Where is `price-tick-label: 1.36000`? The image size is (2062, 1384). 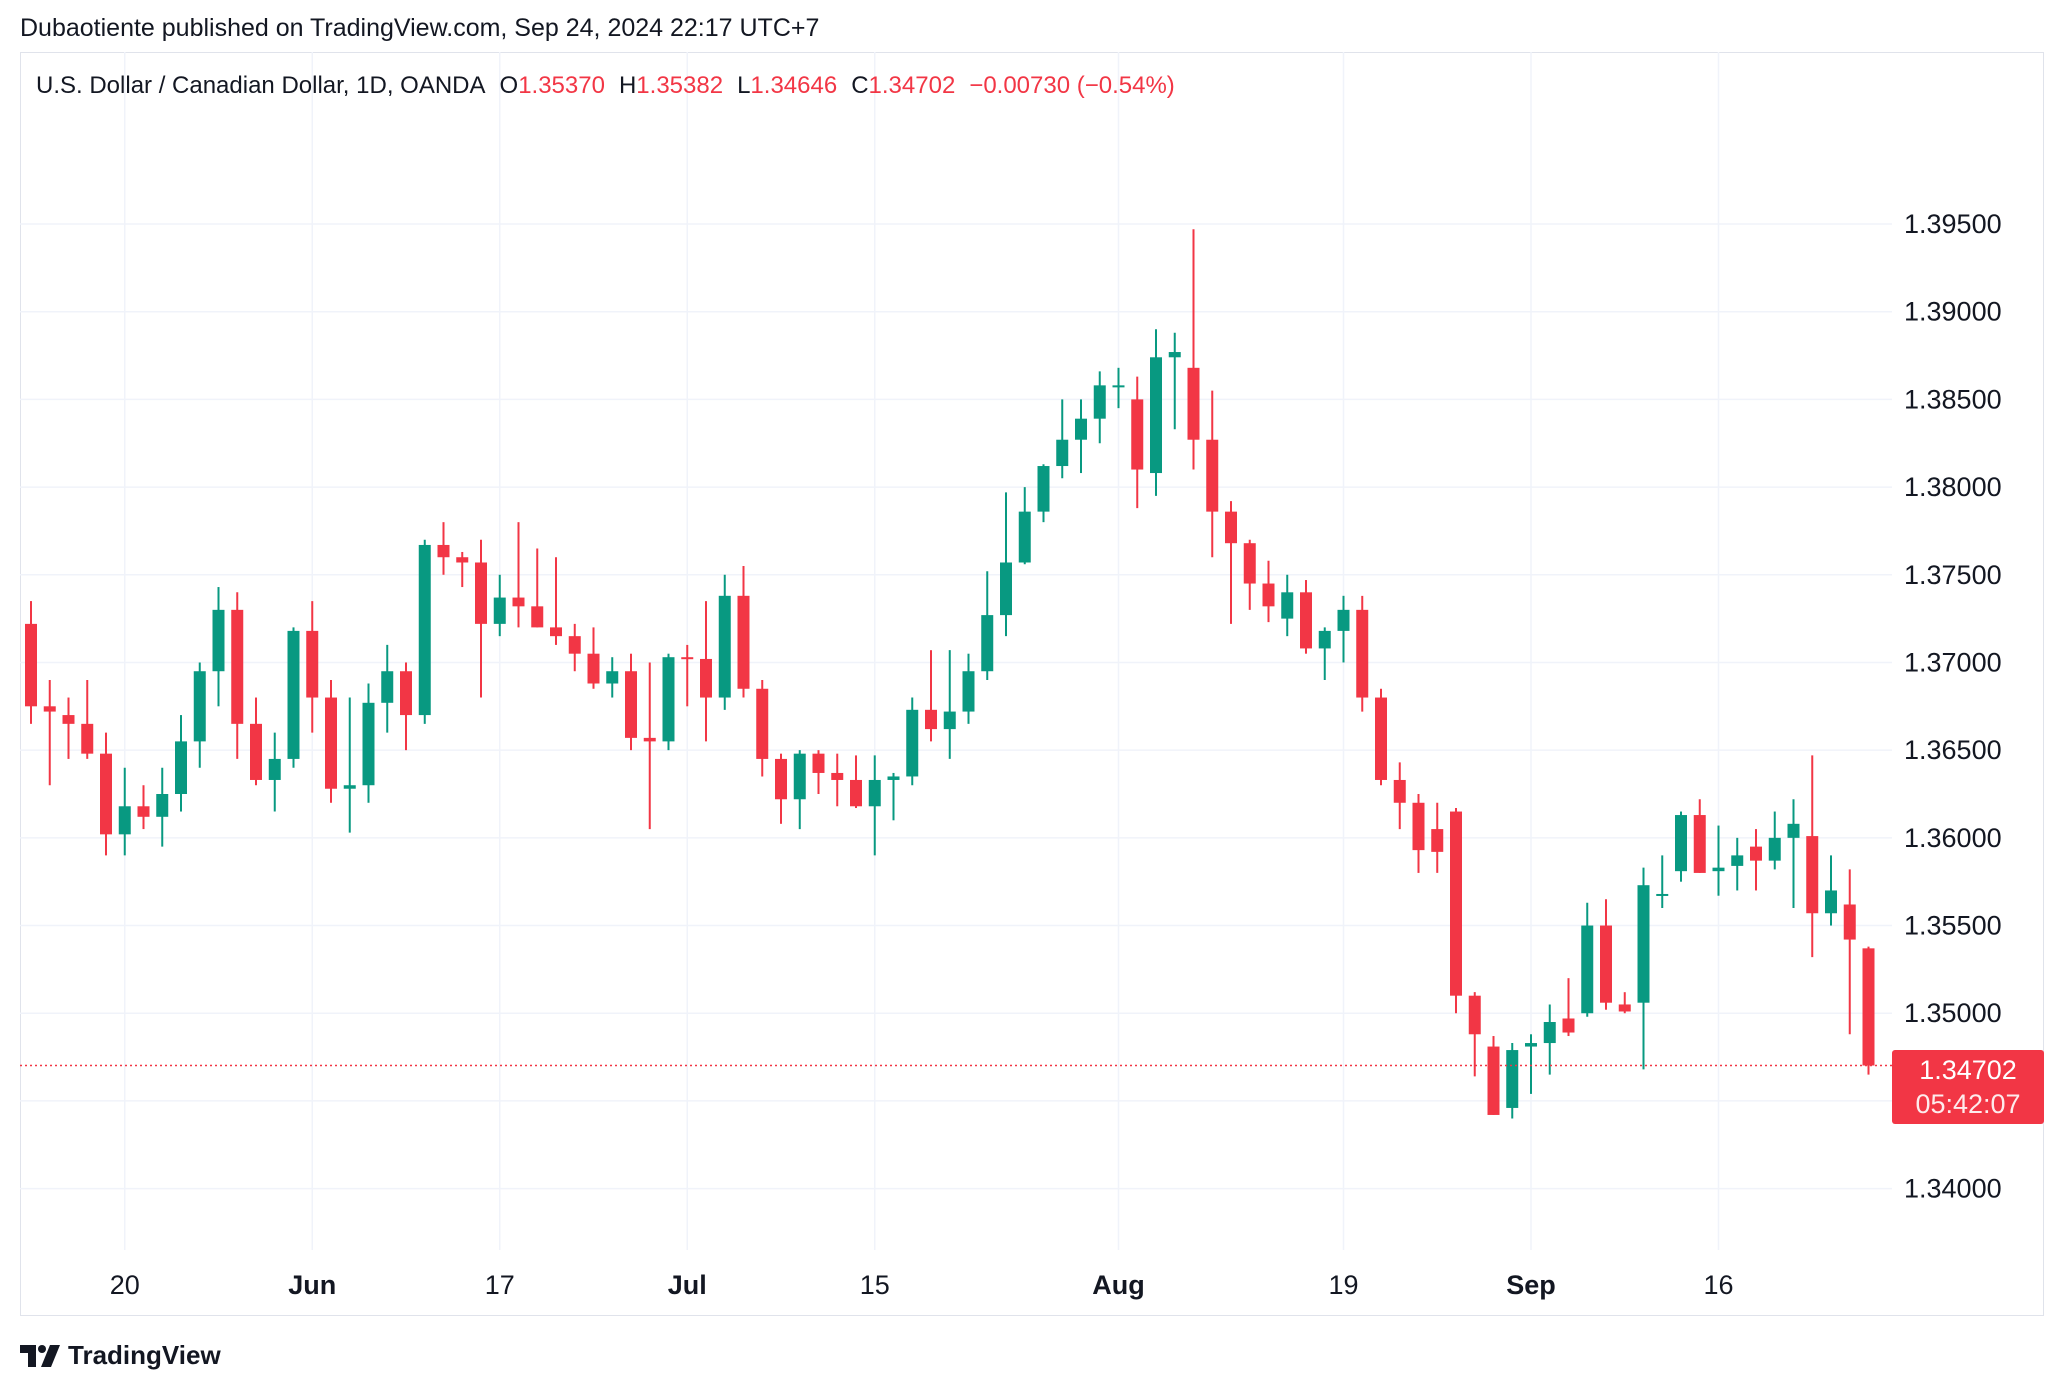 price-tick-label: 1.36000 is located at coordinates (1953, 838).